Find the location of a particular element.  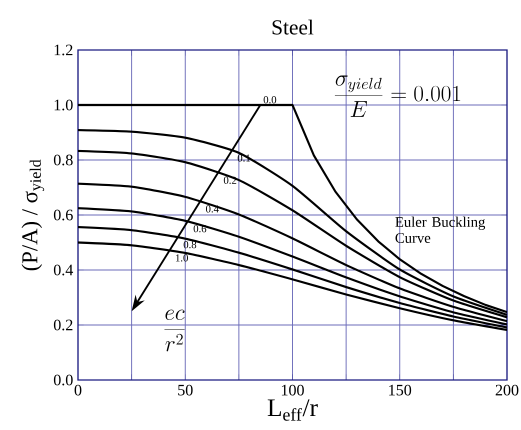

x-tick-label: 150 is located at coordinates (400, 390).